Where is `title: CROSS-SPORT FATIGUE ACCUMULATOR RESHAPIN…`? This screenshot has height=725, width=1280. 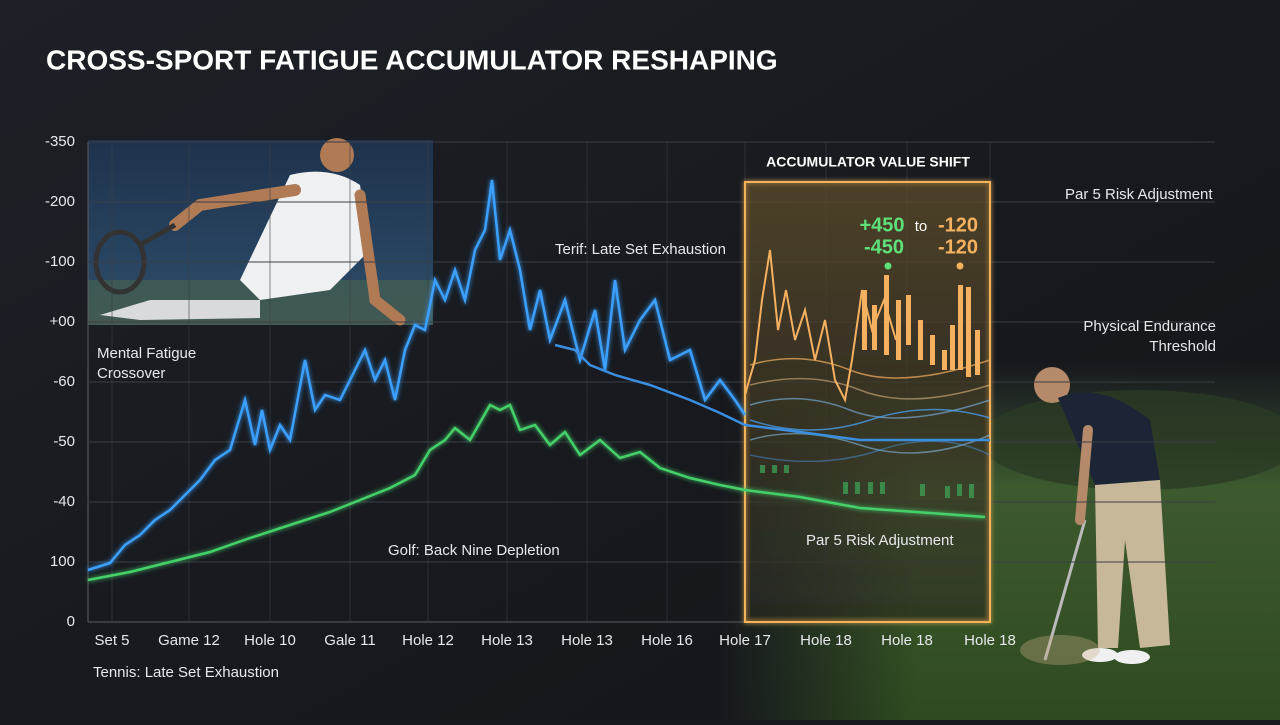
title: CROSS-SPORT FATIGUE ACCUMULATOR RESHAPIN… is located at coordinates (412, 59).